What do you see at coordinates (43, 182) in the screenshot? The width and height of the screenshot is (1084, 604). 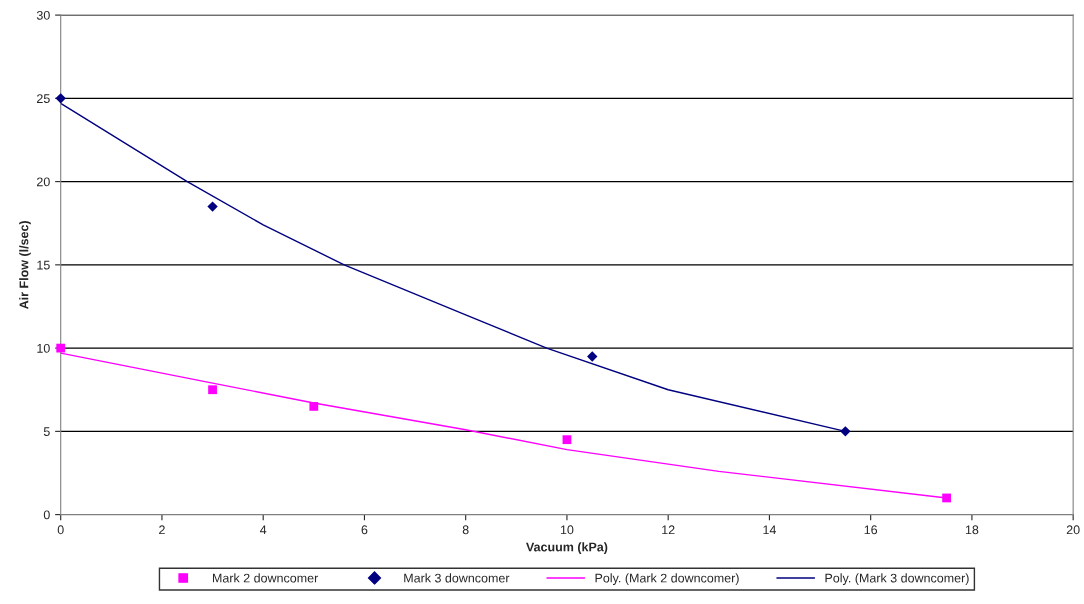 I see `y-tick-label: 20` at bounding box center [43, 182].